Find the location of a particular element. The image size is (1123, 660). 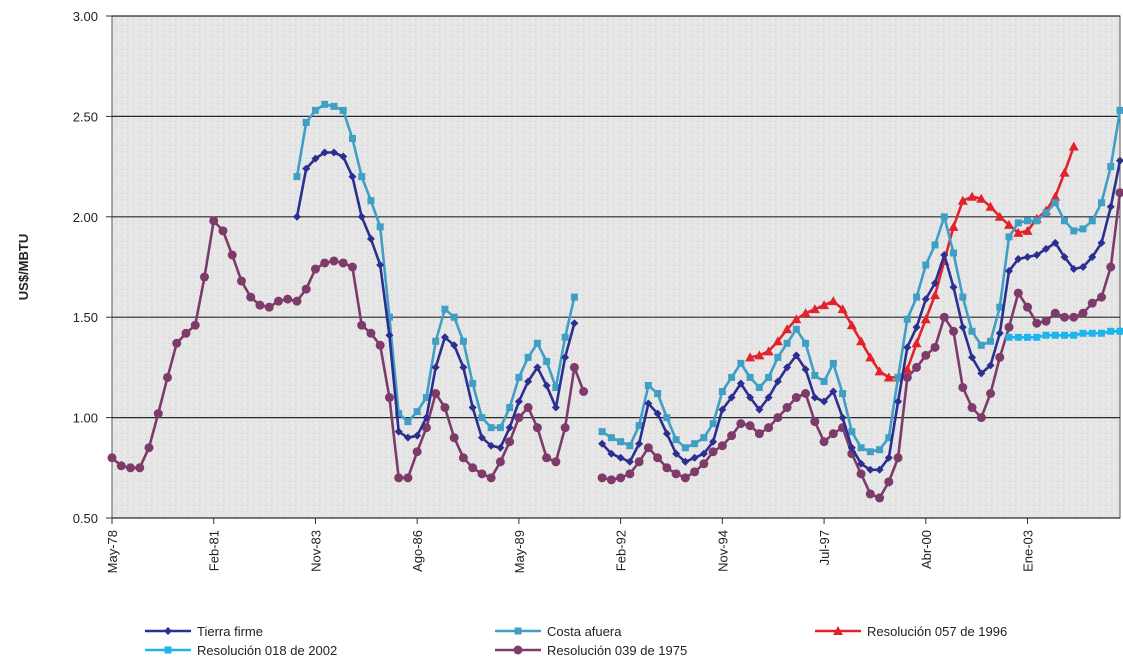

x-tick-label: Feb-81 is located at coordinates (214, 550).